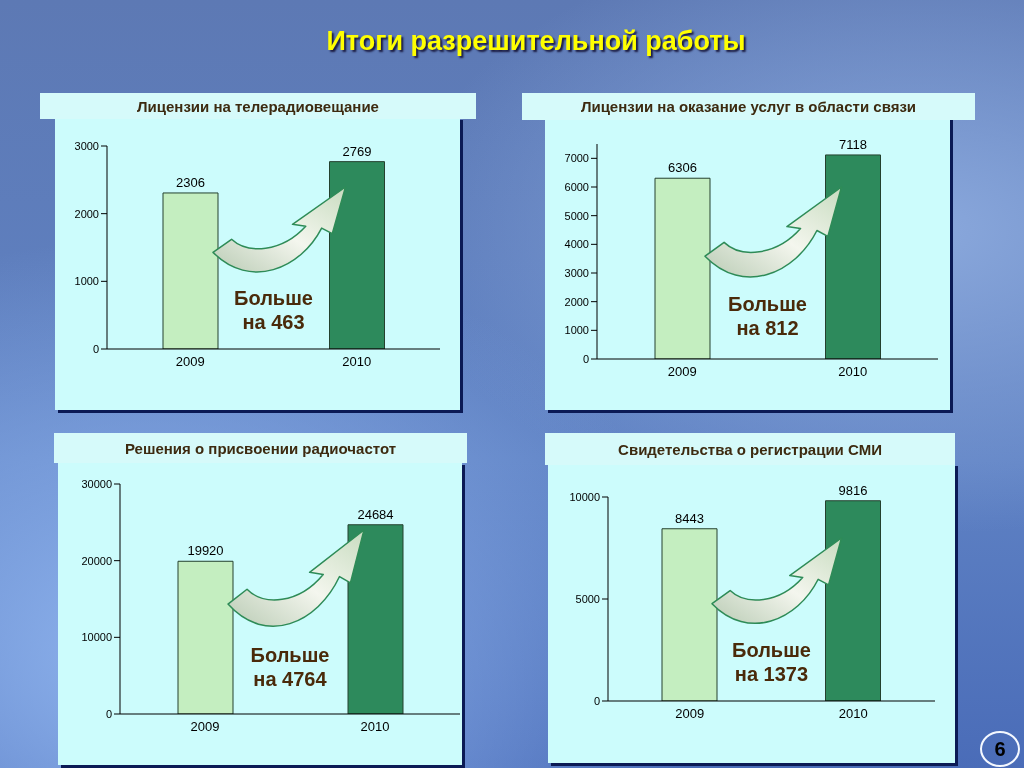 Image resolution: width=1024 pixels, height=768 pixels. What do you see at coordinates (96, 560) in the screenshot?
I see `y-tick-label: 20000` at bounding box center [96, 560].